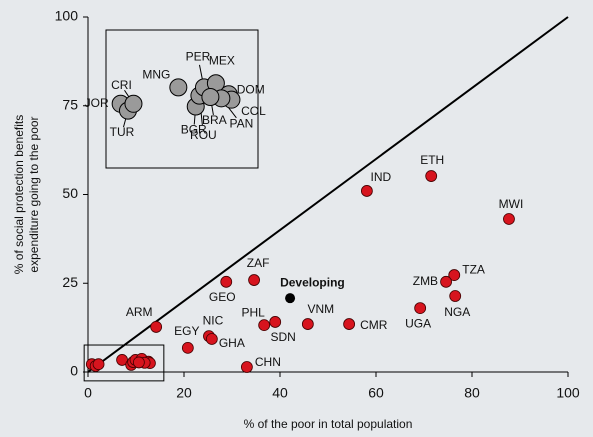 The width and height of the screenshot is (593, 437). Describe the element at coordinates (328, 424) in the screenshot. I see `x-axis-label: % of the poor in total population` at that location.